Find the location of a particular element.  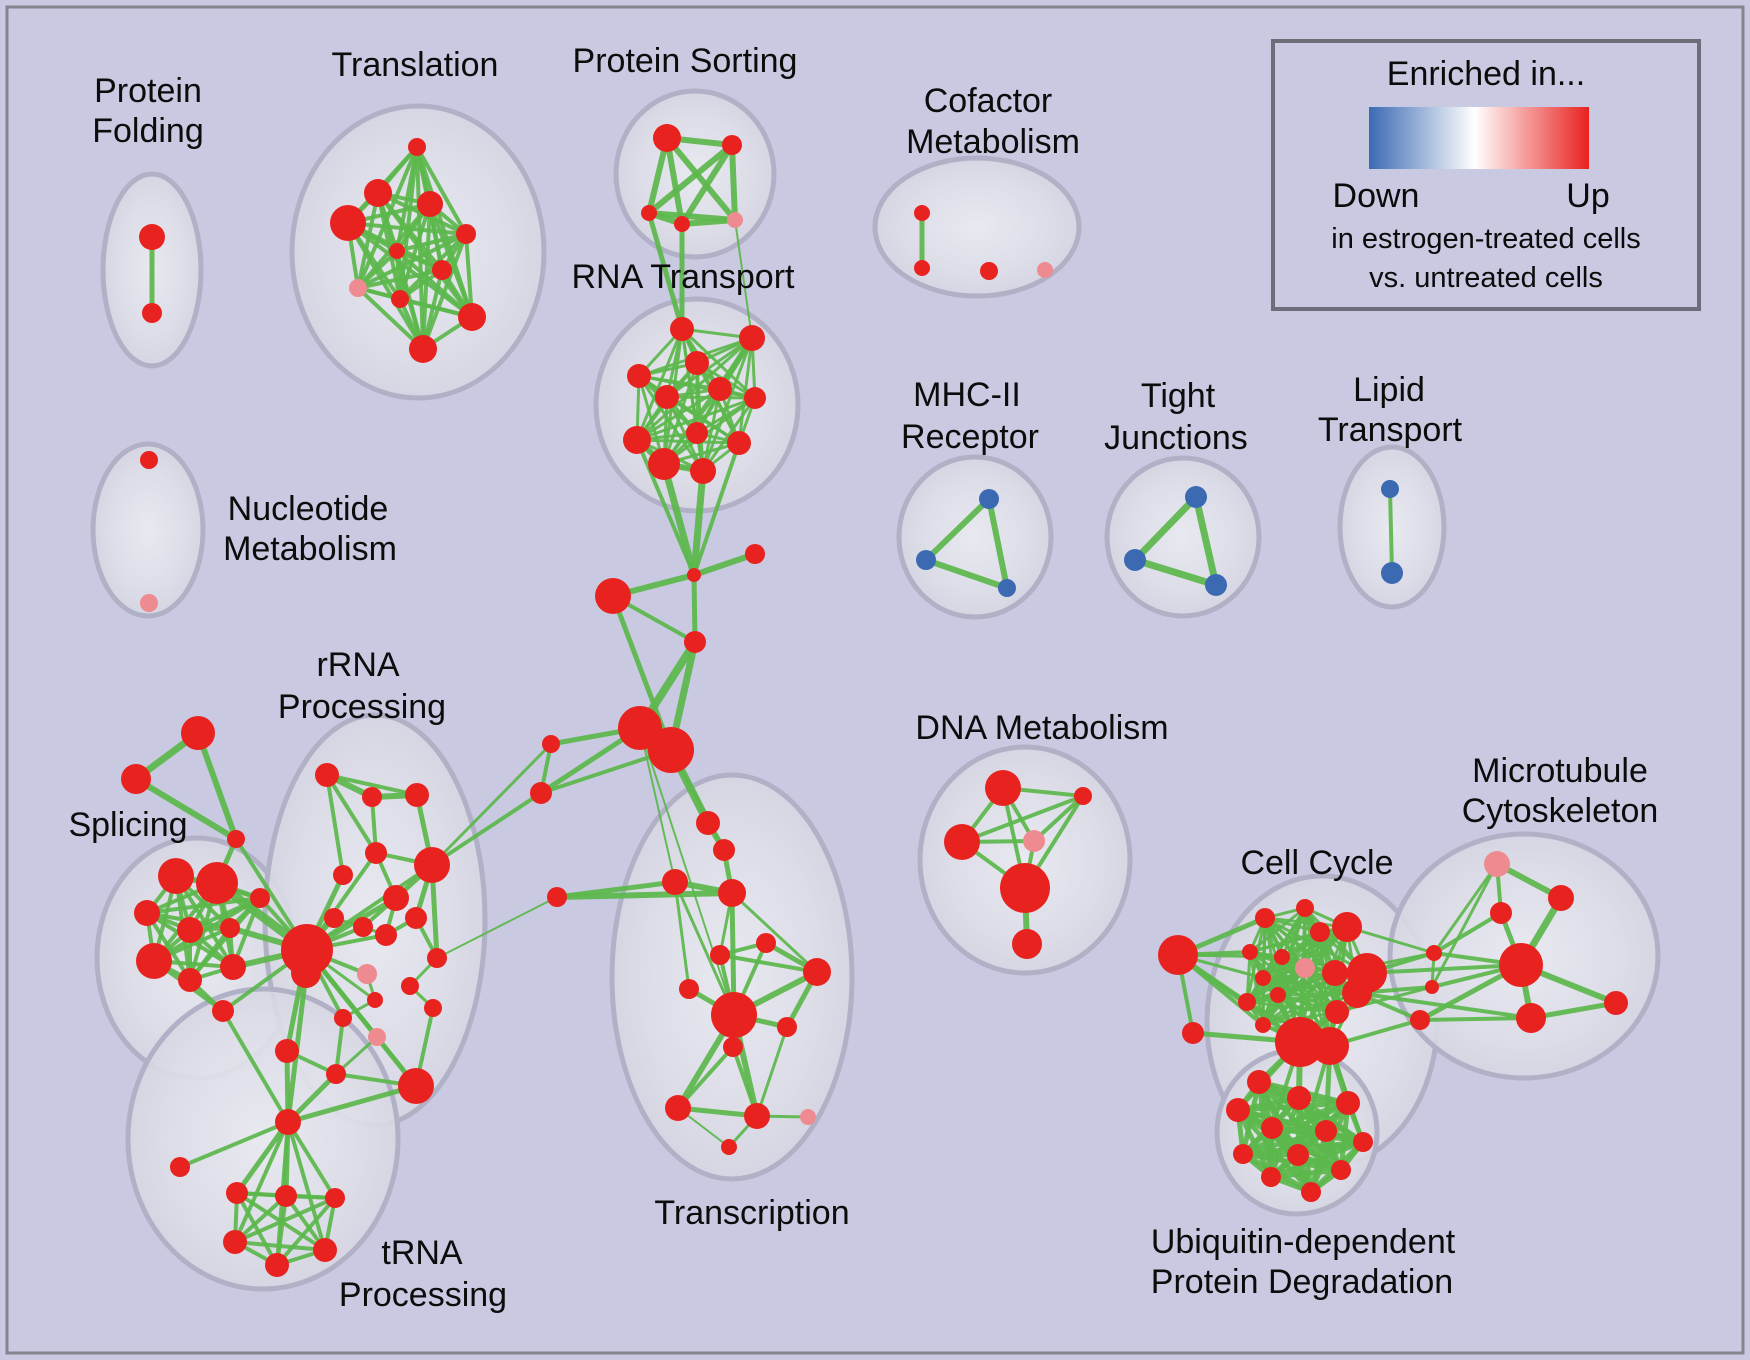

node-u9 is located at coordinates (1341, 1170).